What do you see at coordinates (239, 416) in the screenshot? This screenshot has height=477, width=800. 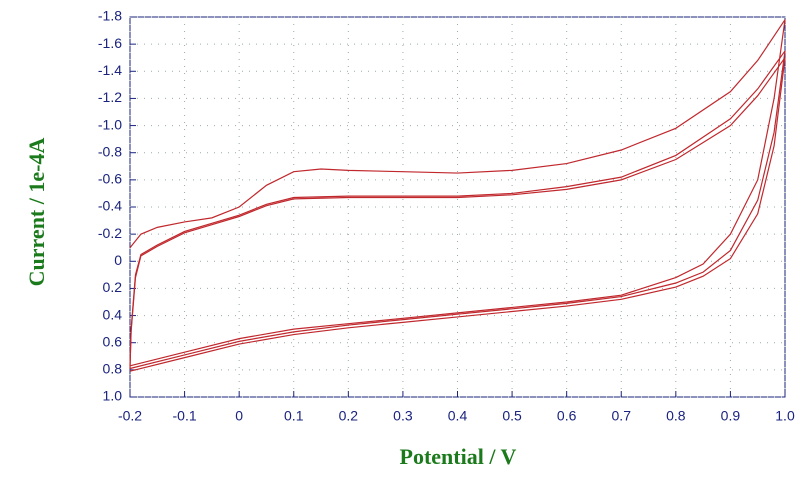 I see `x-tick-label: 0` at bounding box center [239, 416].